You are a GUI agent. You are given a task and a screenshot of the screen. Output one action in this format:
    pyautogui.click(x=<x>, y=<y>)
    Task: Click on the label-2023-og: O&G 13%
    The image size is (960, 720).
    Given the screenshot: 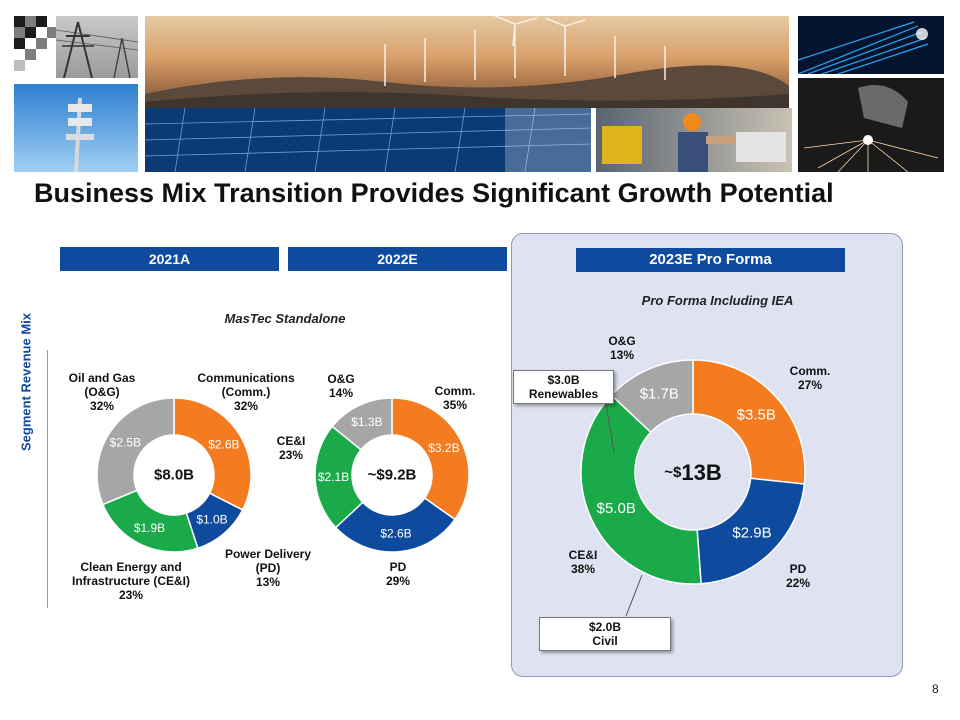 What is the action you would take?
    pyautogui.click(x=622, y=348)
    